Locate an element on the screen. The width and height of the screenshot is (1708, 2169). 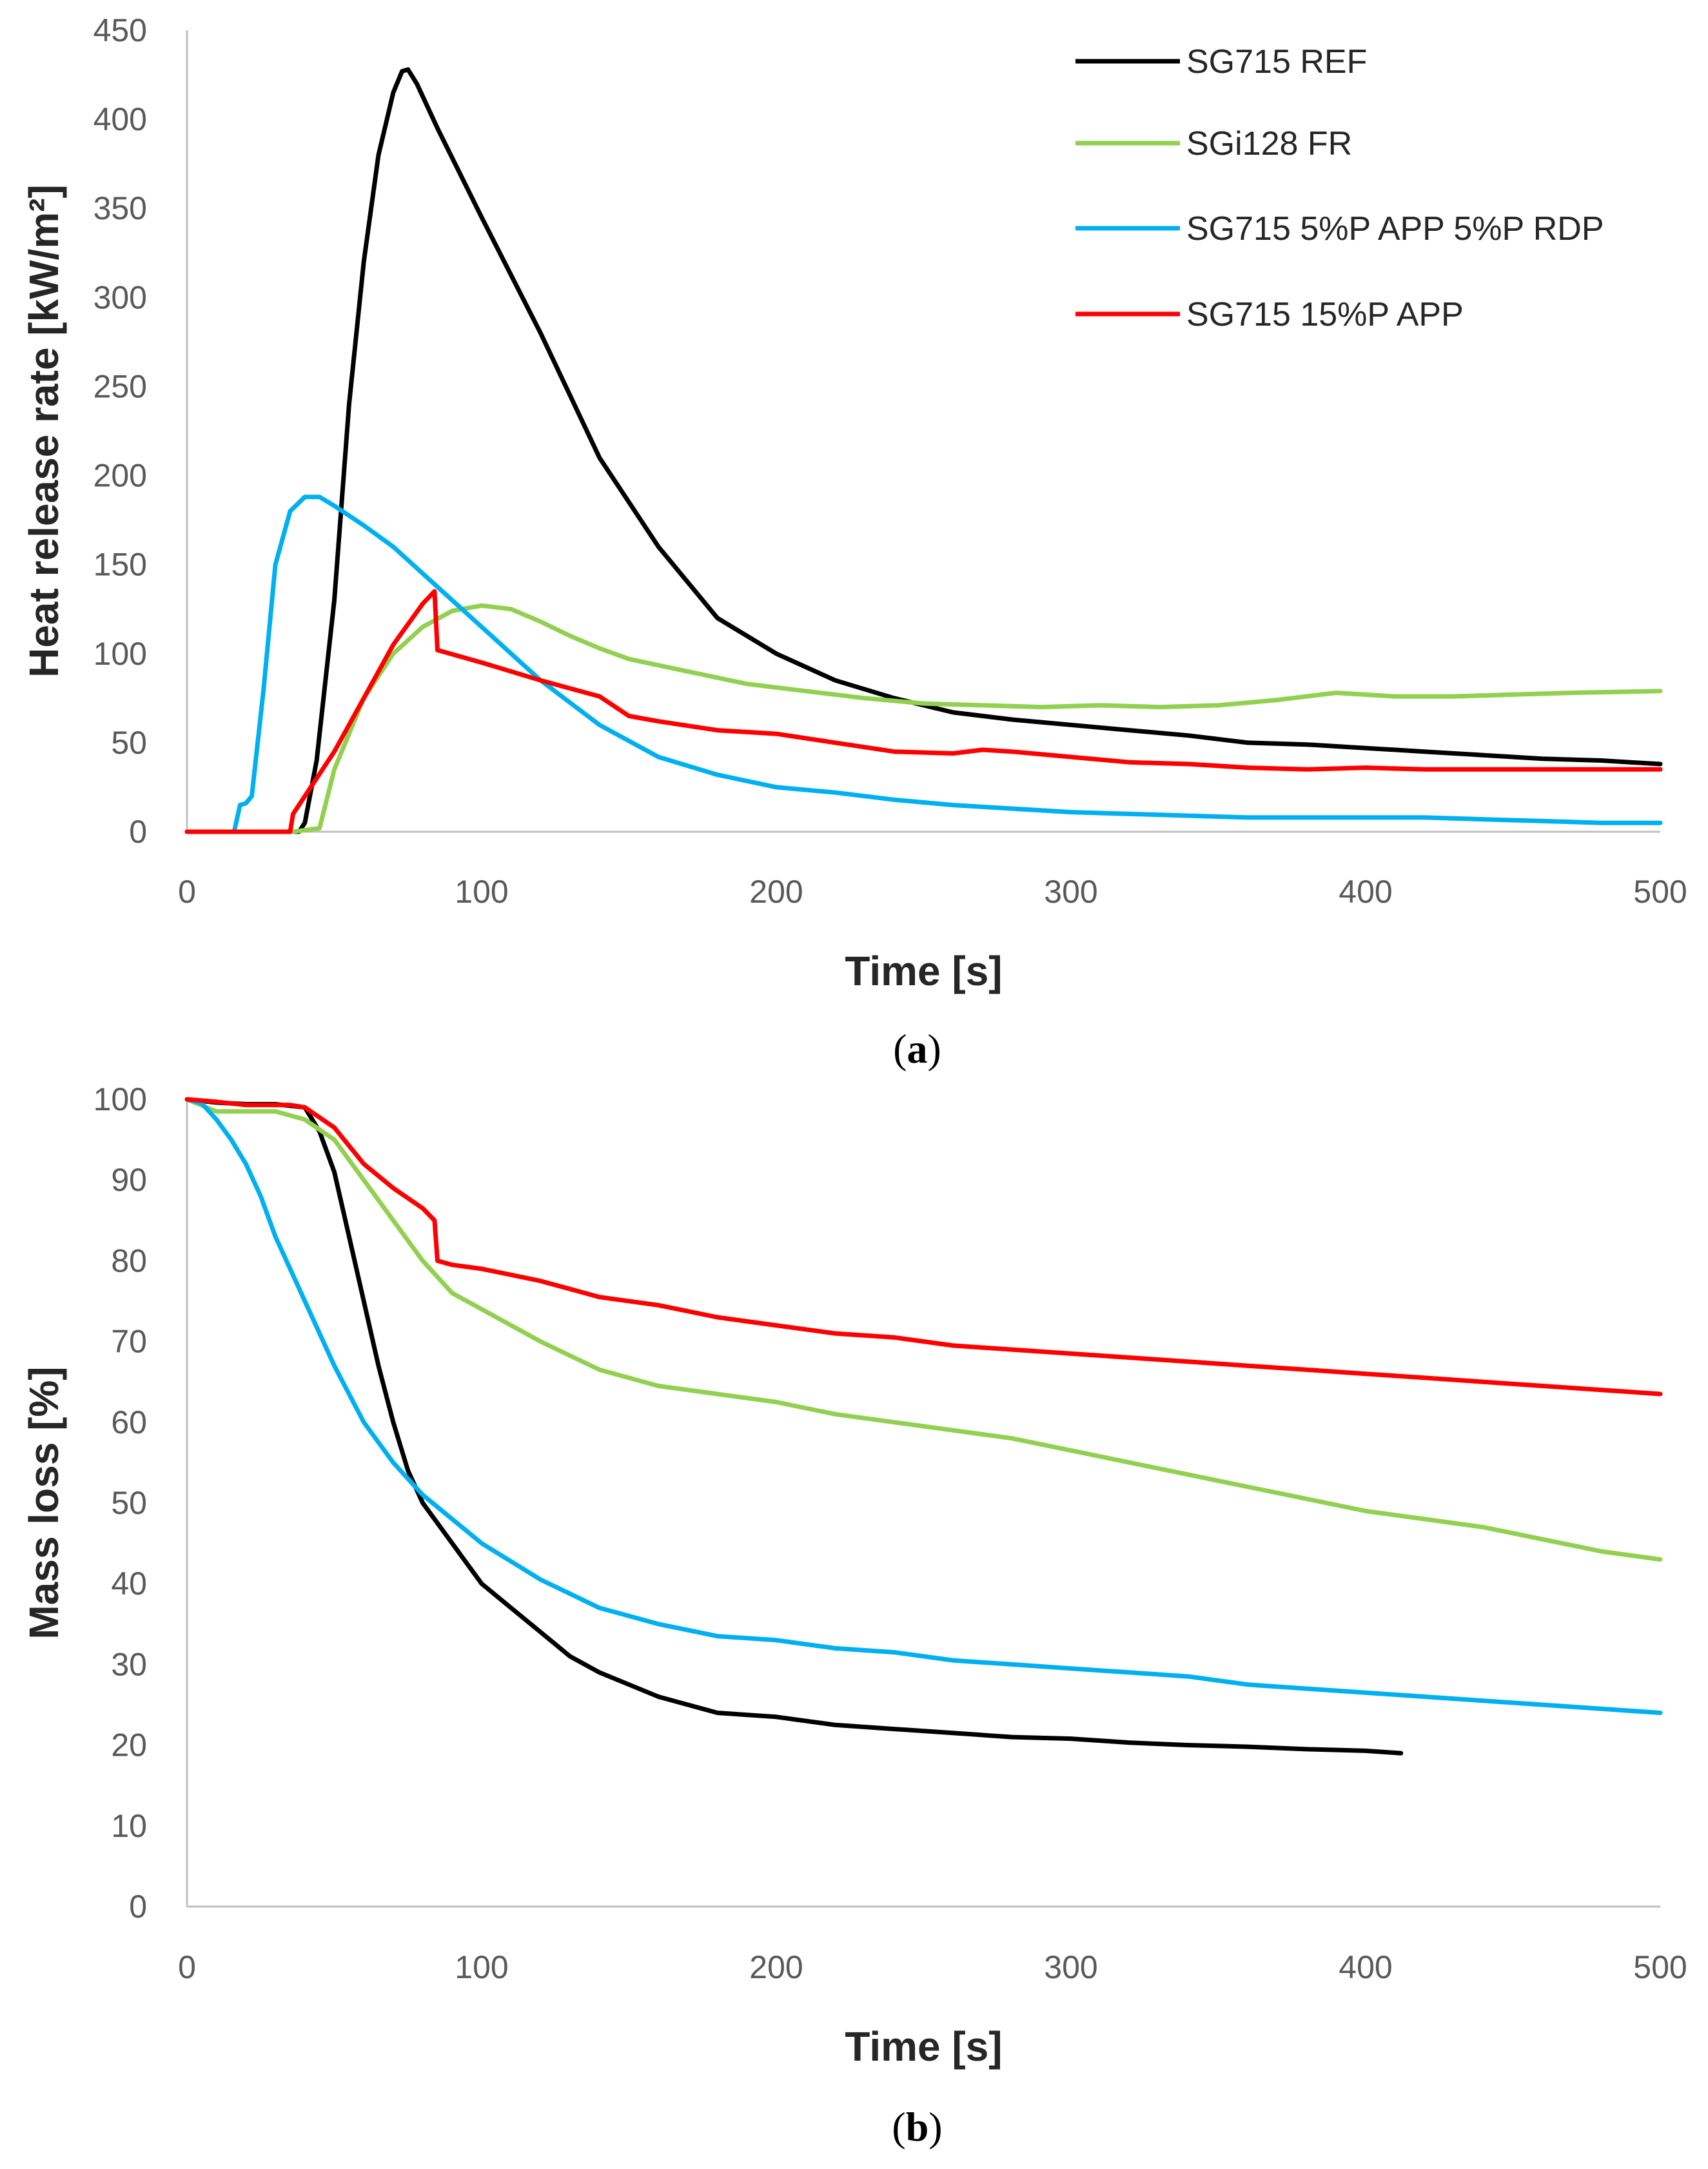
caption-letter: a is located at coordinates (918, 1049).